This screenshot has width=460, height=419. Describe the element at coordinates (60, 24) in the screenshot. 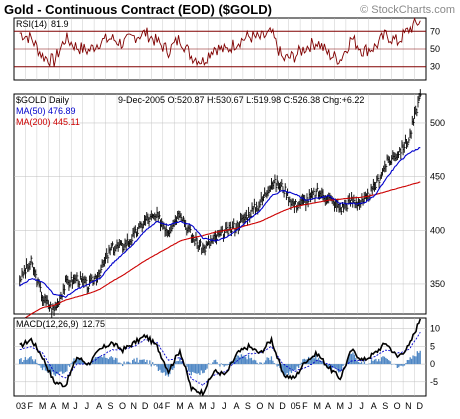

I see `rsi-value: 81.9` at that location.